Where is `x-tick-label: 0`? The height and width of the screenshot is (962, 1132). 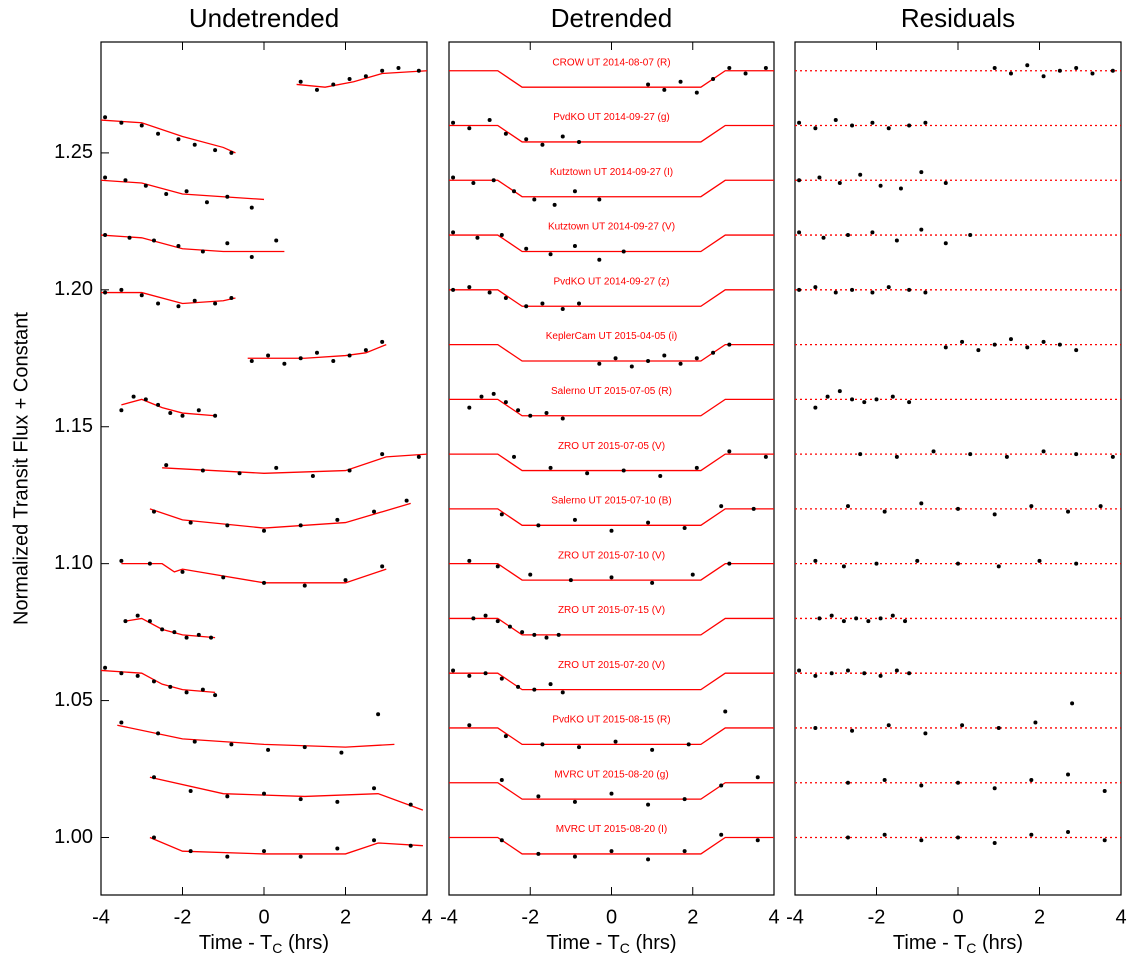
x-tick-label: 0 is located at coordinates (957, 917).